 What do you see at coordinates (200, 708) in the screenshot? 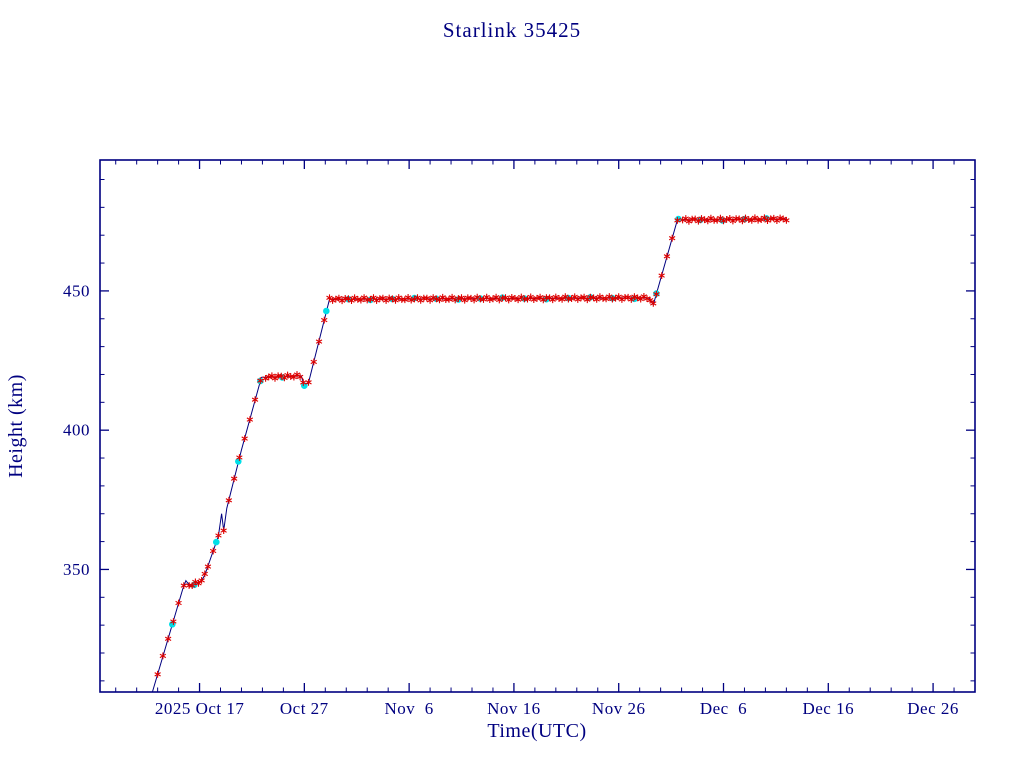
I see `x-tick-label: 2025 Oct 17` at bounding box center [200, 708].